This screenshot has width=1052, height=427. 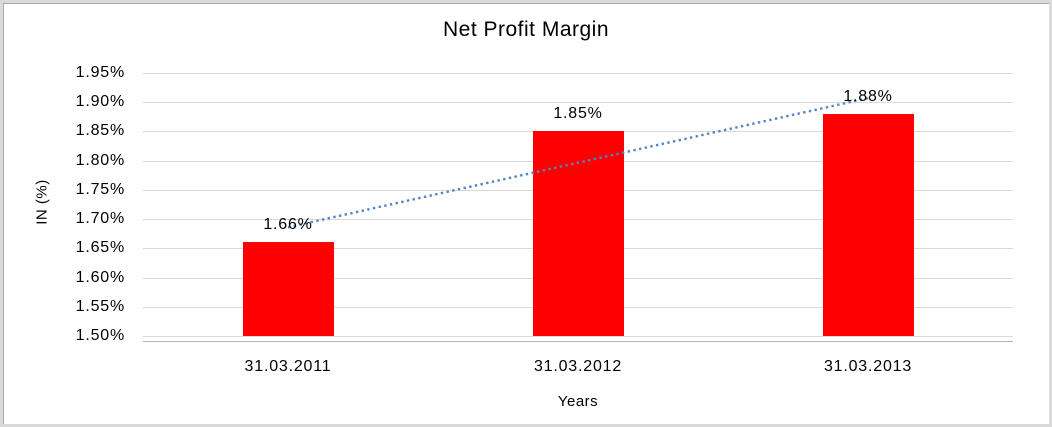 What do you see at coordinates (526, 29) in the screenshot?
I see `chart-title: Net Profit Margin` at bounding box center [526, 29].